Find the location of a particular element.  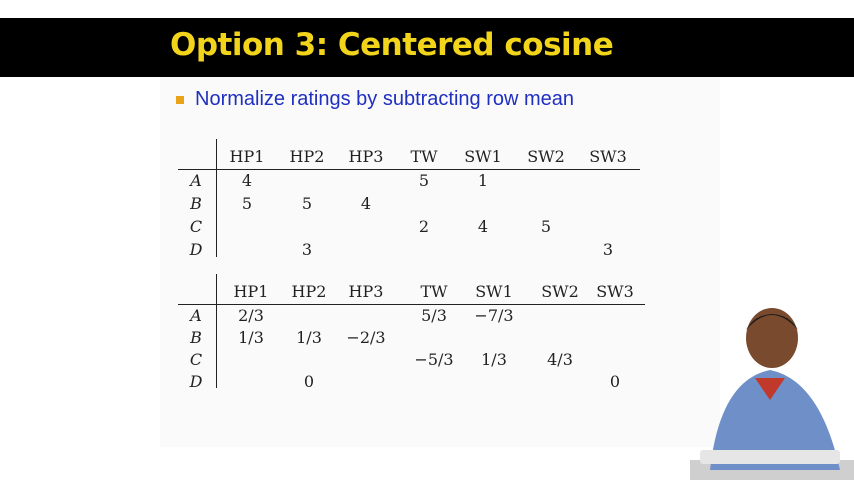

slide-title: Option 3: Centered cosine is located at coordinates (392, 45).